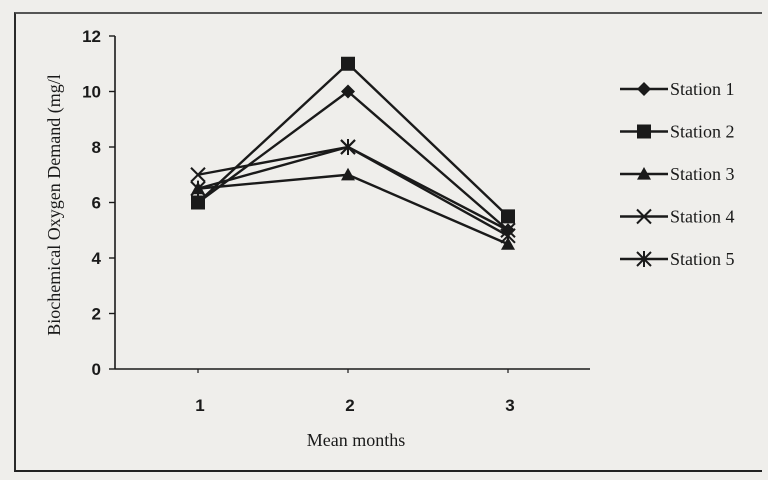  I want to click on y-axis-title: Biochemical Oxygen Demand (mg/l, so click(54, 204).